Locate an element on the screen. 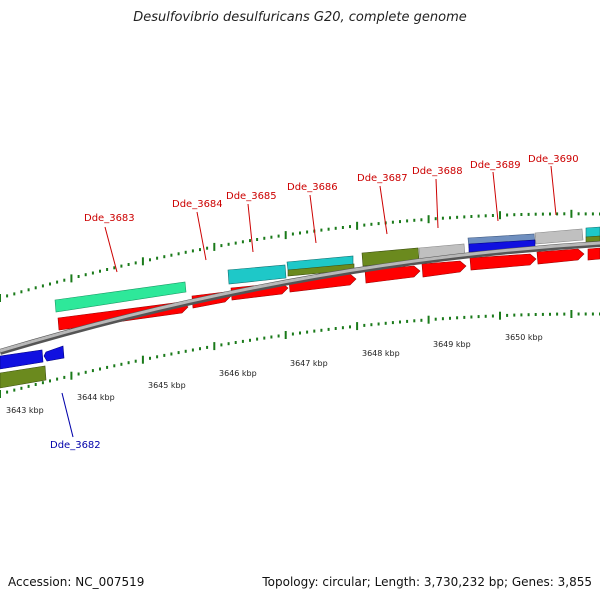  kbp-label: 3643 kbp is located at coordinates (25, 410).